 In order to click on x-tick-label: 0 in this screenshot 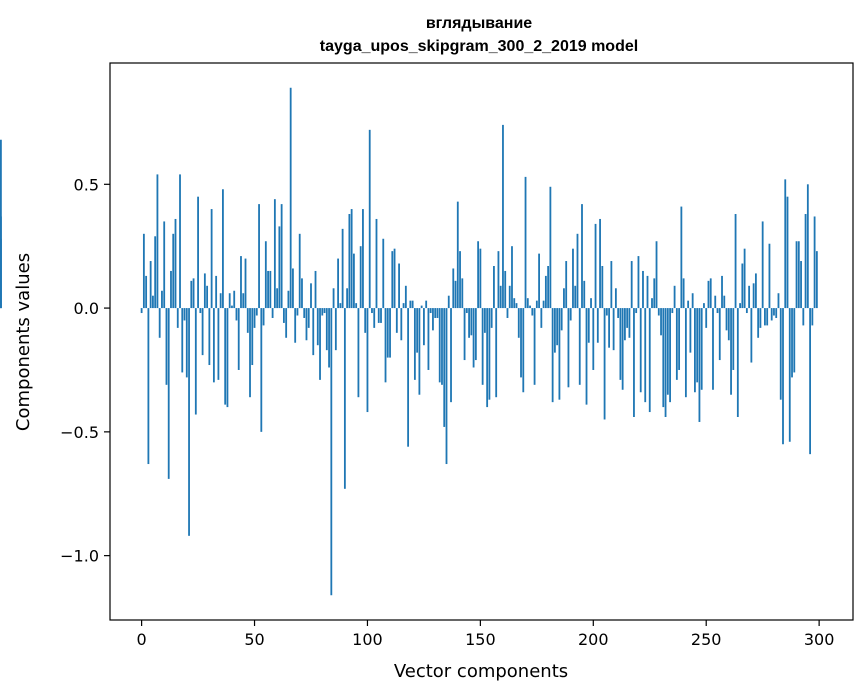, I will do `click(142, 639)`.